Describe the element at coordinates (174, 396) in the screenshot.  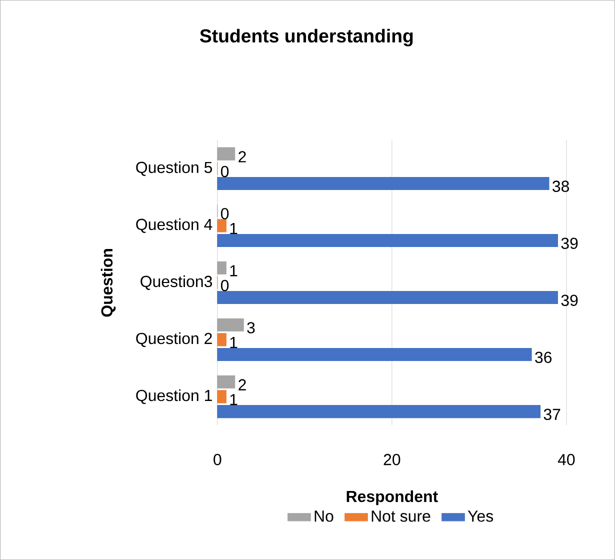
I see `y-tick-label: Question 1` at that location.